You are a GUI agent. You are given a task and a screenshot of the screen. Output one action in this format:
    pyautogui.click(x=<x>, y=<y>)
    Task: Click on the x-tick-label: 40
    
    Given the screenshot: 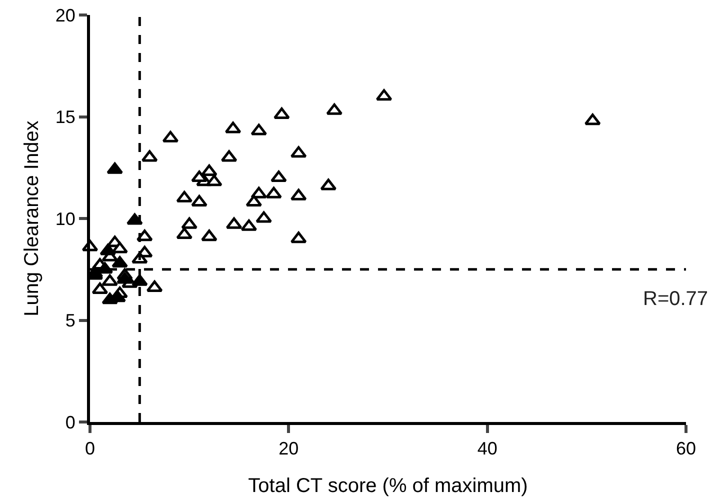 What is the action you would take?
    pyautogui.click(x=487, y=448)
    